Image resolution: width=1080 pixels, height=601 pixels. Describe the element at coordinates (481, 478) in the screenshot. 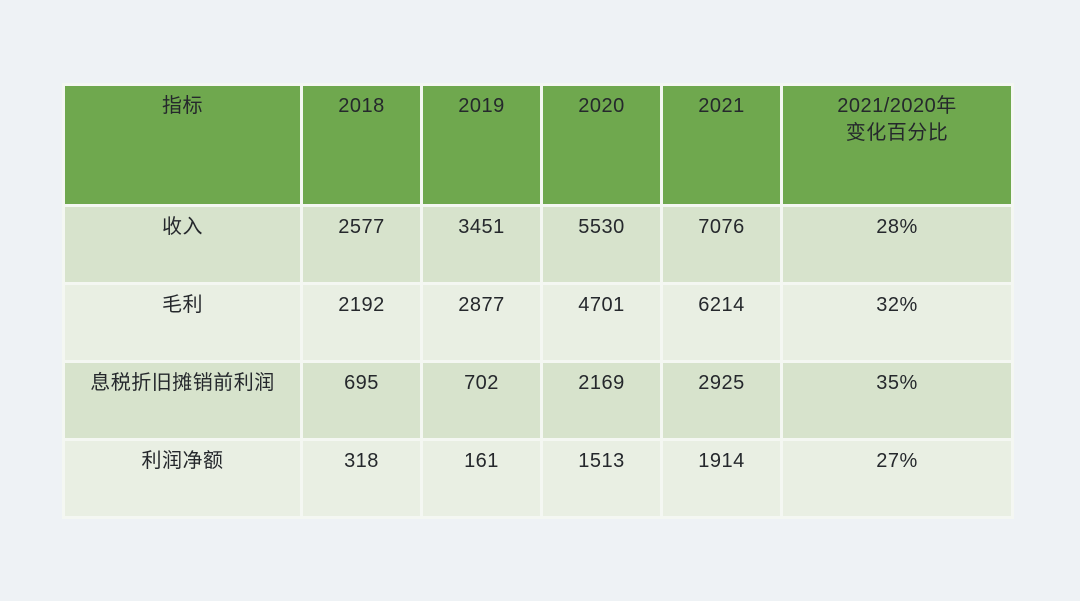

I see `table-cell: 161` at that location.